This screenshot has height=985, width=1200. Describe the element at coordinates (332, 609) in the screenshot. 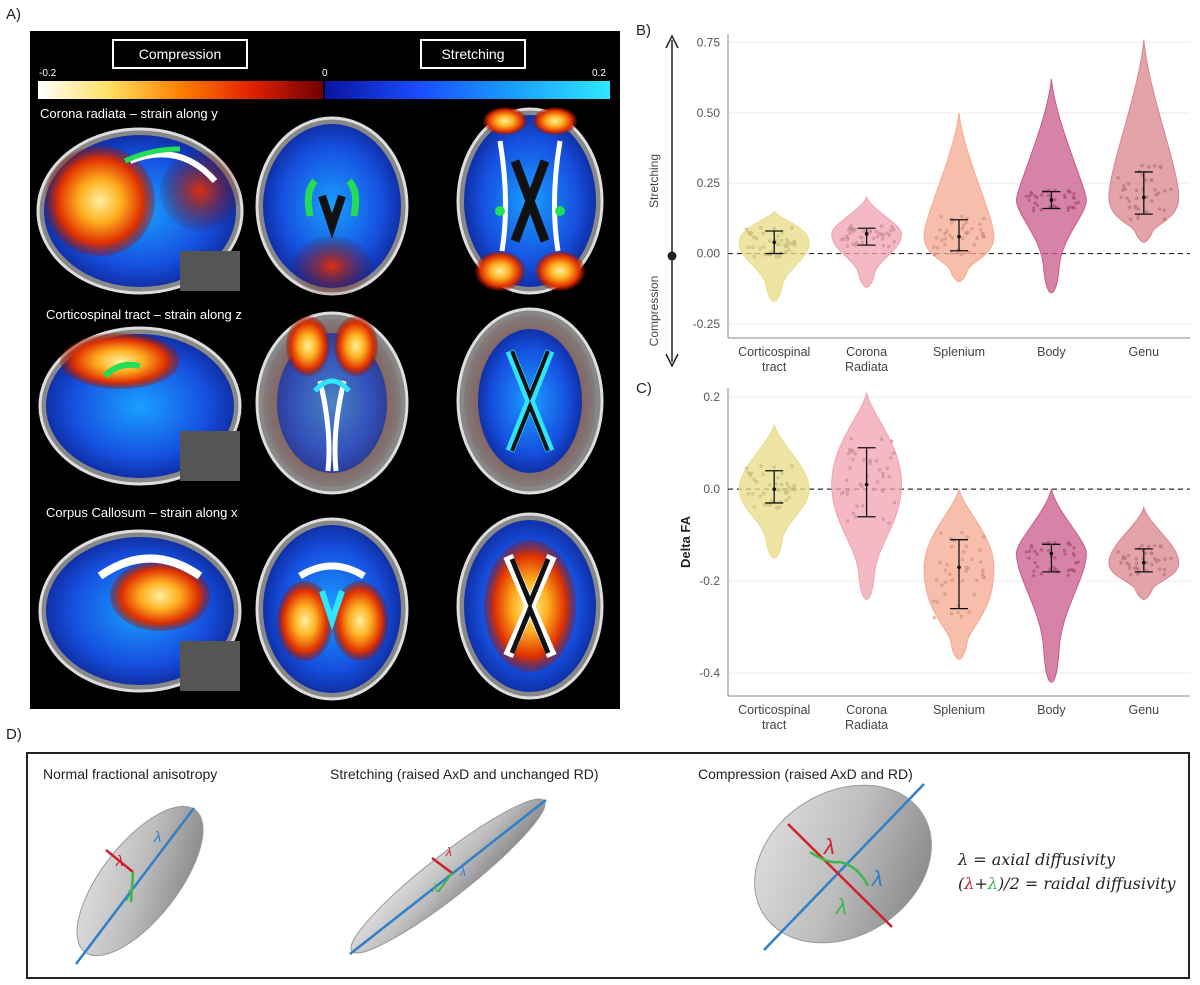

I see `coronal-slice-row3` at that location.